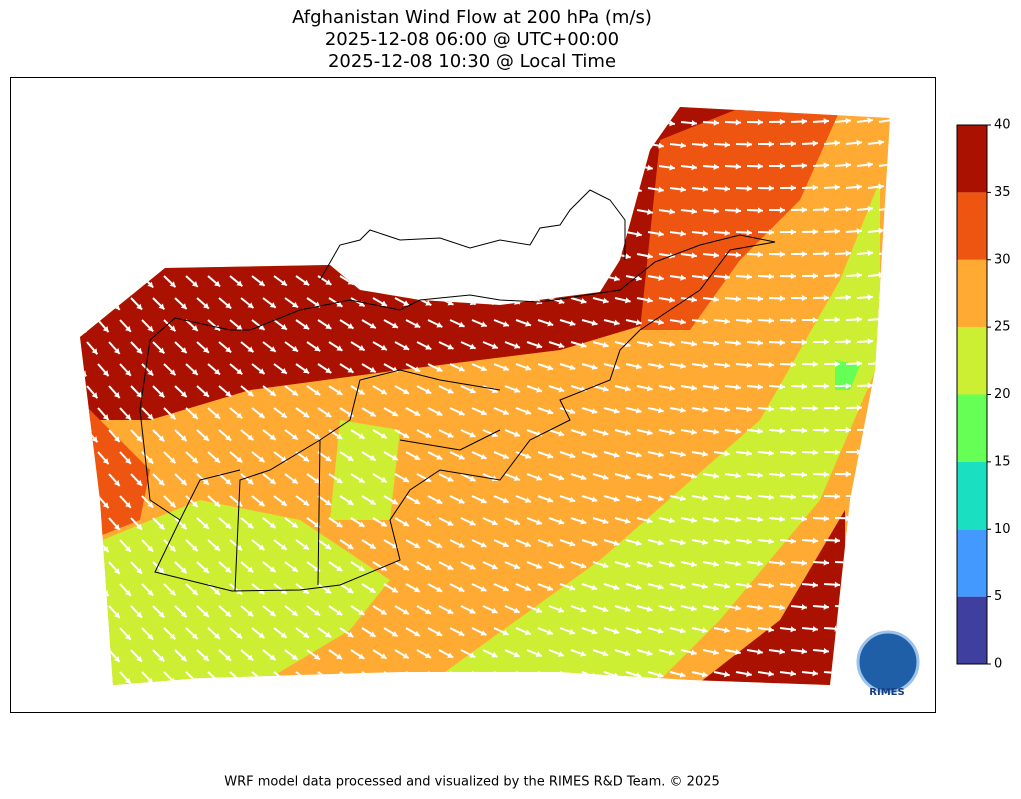  What do you see at coordinates (365, 470) in the screenshot?
I see `speed-zone` at bounding box center [365, 470].